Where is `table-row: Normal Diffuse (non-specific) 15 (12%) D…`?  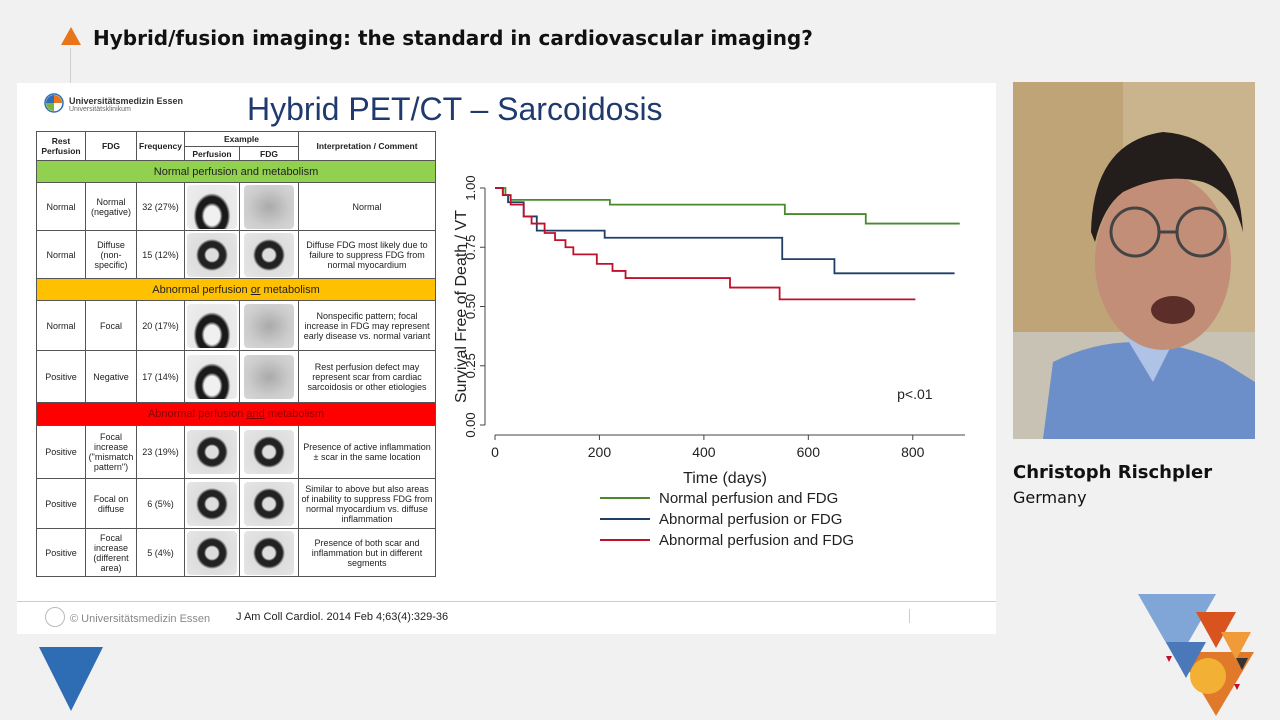 table-row: Normal Diffuse (non-specific) 15 (12%) D… is located at coordinates (236, 254).